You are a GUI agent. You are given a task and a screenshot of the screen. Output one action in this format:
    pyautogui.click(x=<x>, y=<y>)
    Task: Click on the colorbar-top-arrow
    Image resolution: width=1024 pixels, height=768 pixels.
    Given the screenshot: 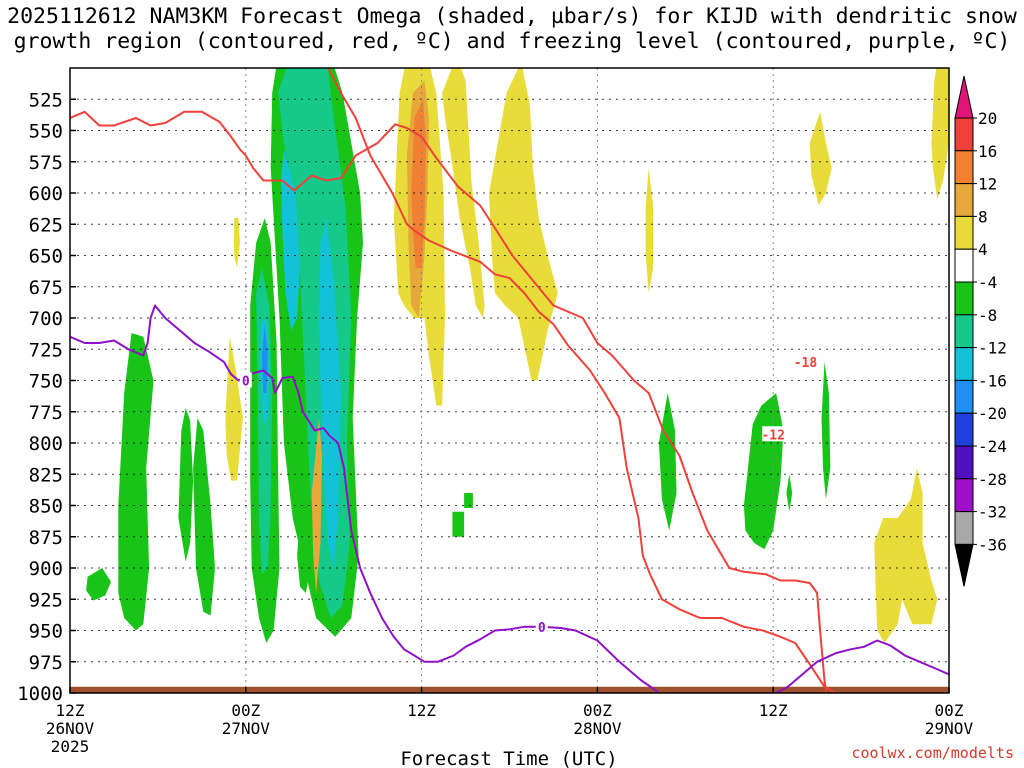 What is the action you would take?
    pyautogui.click(x=964, y=97)
    